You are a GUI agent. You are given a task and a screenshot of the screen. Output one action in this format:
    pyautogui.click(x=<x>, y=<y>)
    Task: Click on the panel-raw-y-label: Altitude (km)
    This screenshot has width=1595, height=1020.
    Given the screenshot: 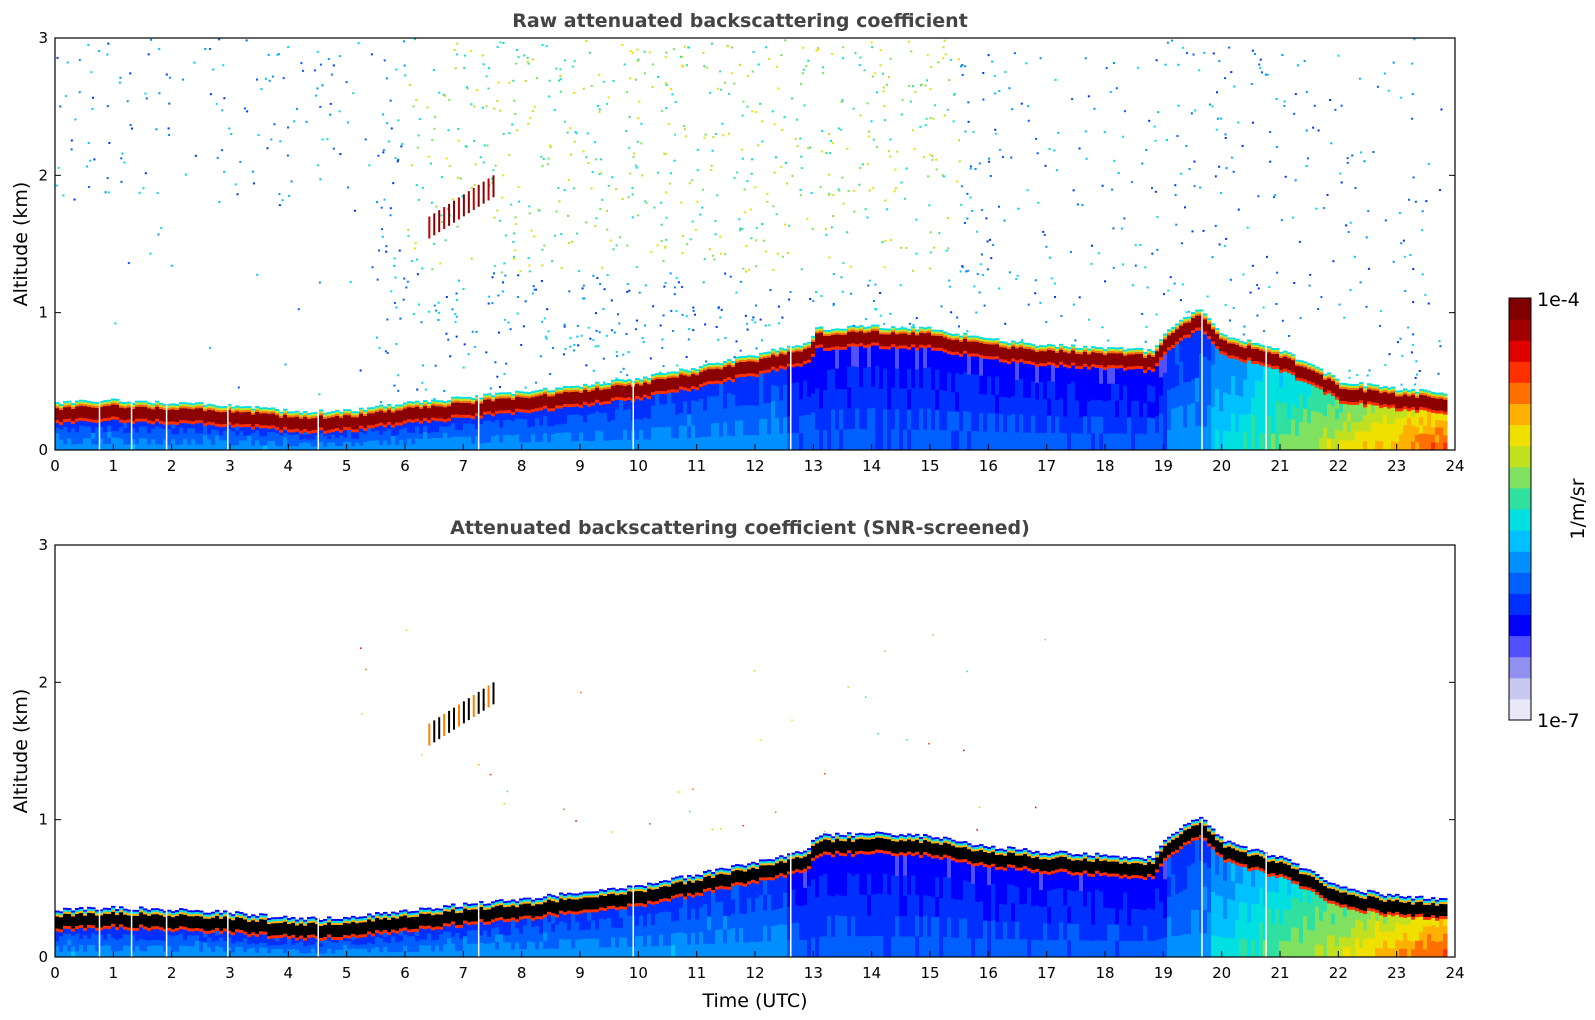 What is the action you would take?
    pyautogui.click(x=21, y=244)
    